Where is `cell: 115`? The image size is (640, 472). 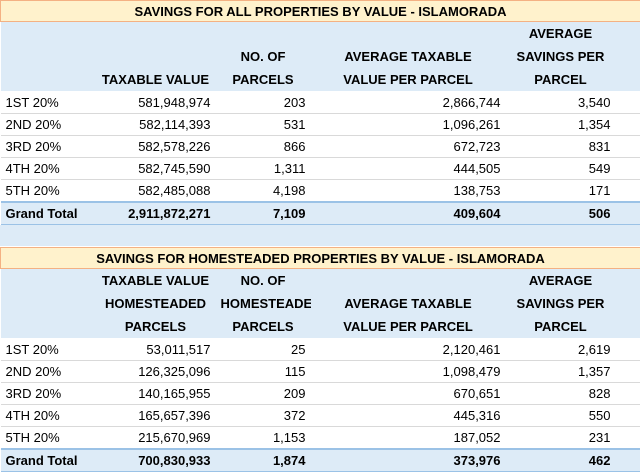
cell: 115 is located at coordinates (263, 371).